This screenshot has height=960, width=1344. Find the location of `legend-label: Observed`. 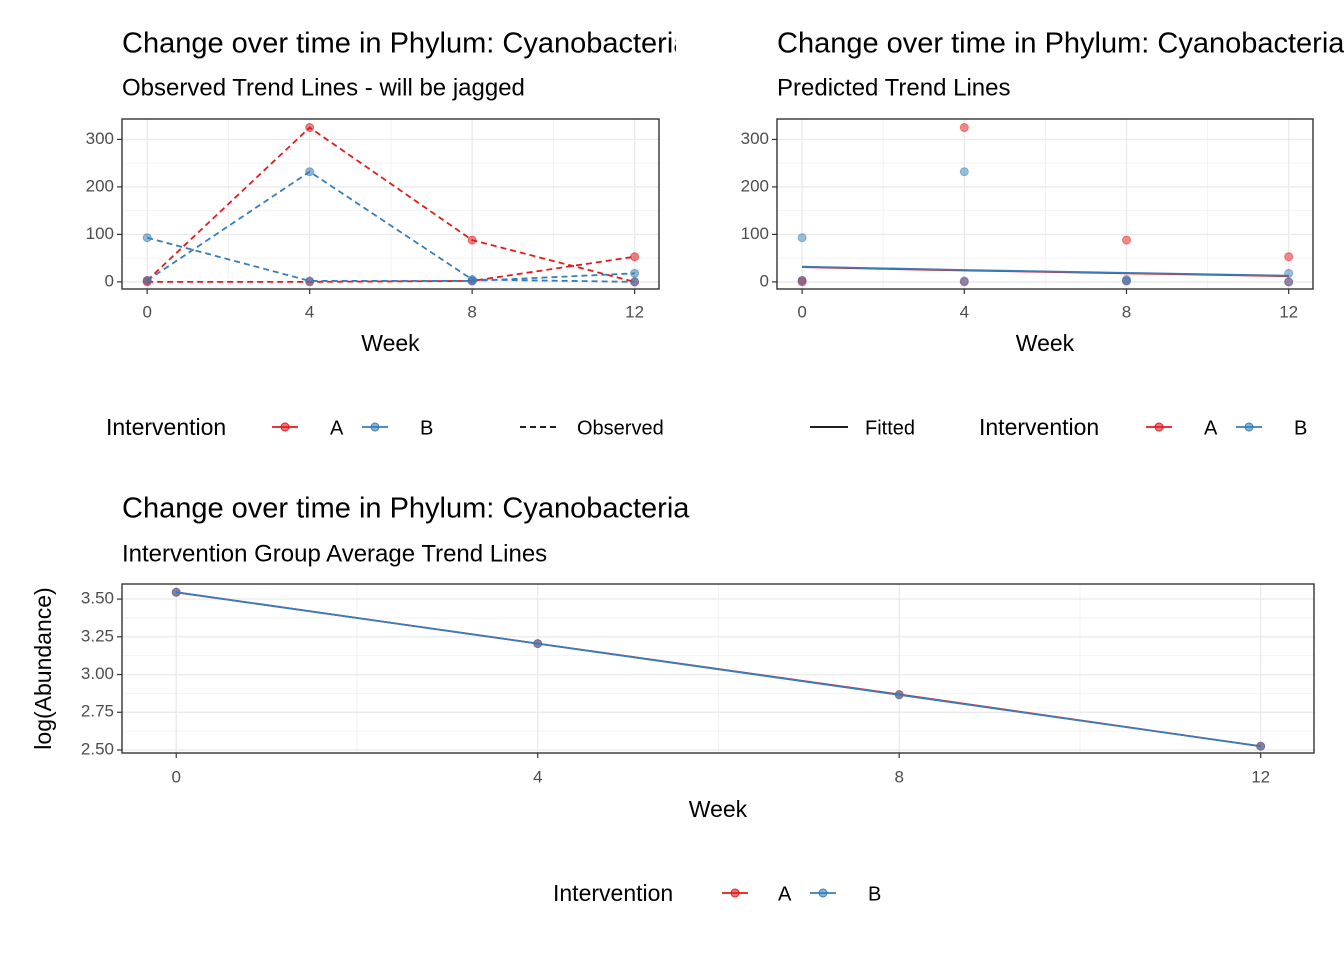

legend-label: Observed is located at coordinates (620, 428).